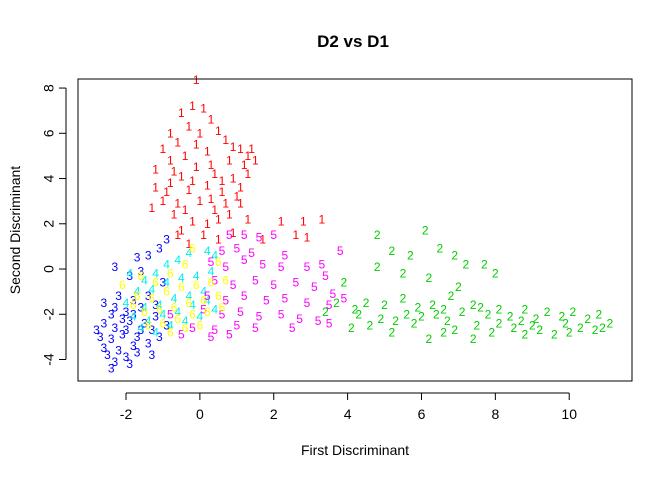  What do you see at coordinates (49, 133) in the screenshot?
I see `y-tick-label: 6` at bounding box center [49, 133].